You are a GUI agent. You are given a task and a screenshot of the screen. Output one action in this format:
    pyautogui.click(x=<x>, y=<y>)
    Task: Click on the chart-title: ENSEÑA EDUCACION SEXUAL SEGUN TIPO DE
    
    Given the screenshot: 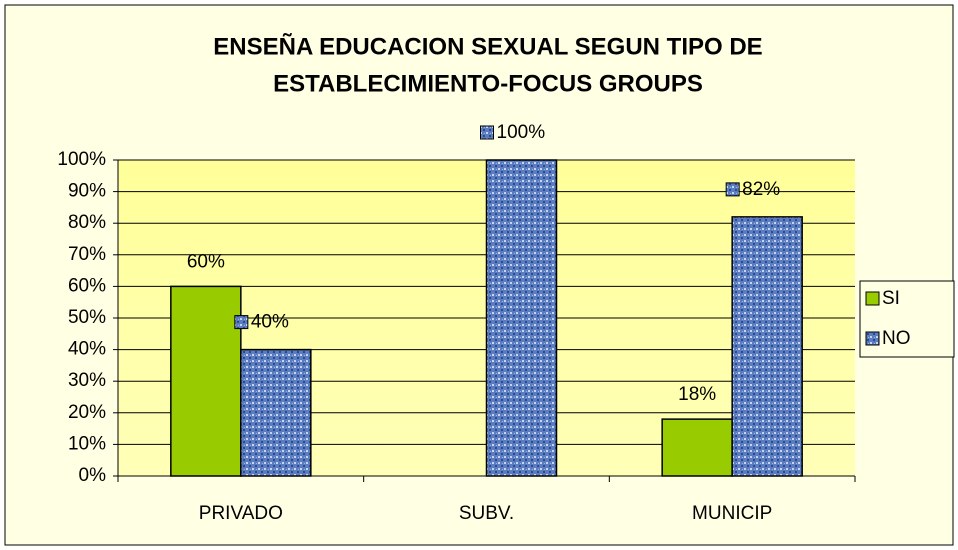 What is the action you would take?
    pyautogui.click(x=487, y=46)
    